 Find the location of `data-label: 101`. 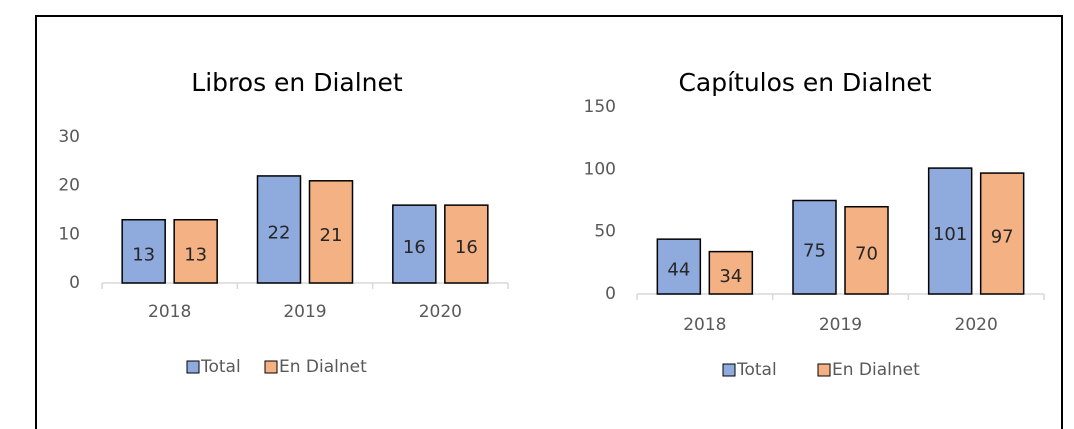

data-label: 101 is located at coordinates (950, 234).